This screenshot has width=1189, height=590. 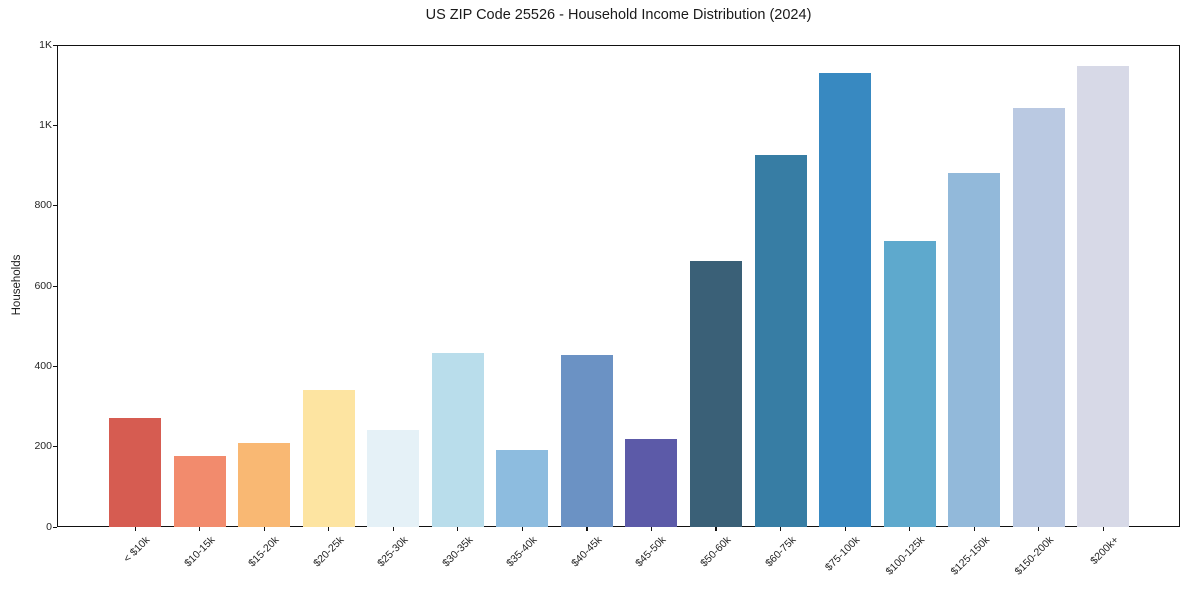 What do you see at coordinates (199, 552) in the screenshot?
I see `x-tick-label: $10-15k` at bounding box center [199, 552].